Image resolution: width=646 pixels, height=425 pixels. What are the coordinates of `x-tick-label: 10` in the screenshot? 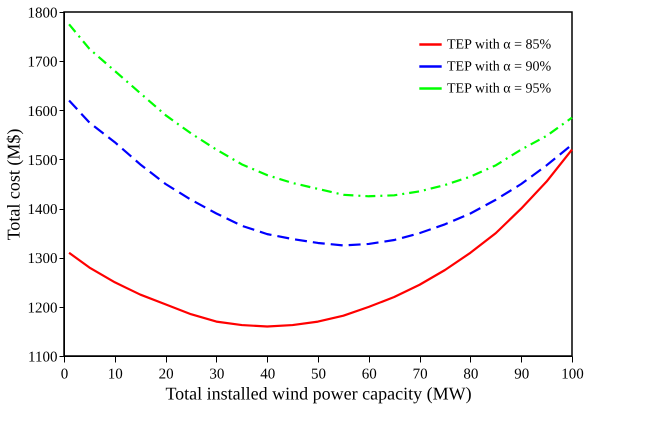 It's located at (115, 374).